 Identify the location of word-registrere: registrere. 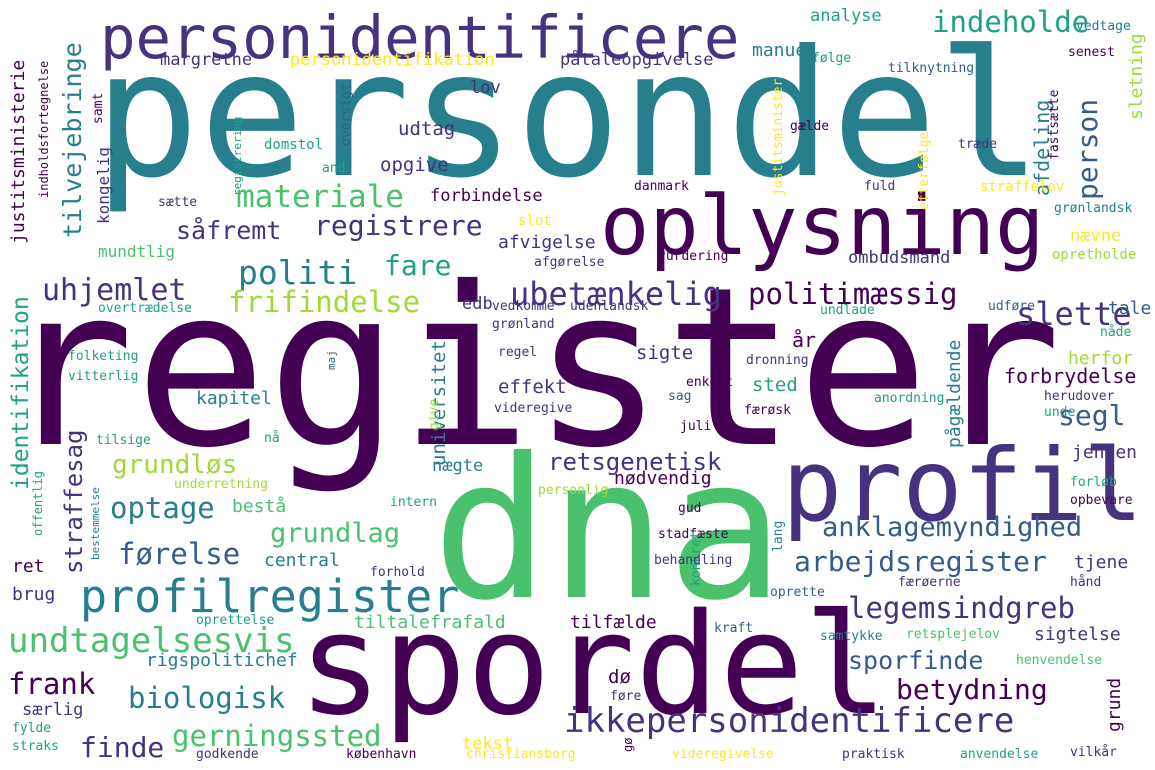
(398, 225).